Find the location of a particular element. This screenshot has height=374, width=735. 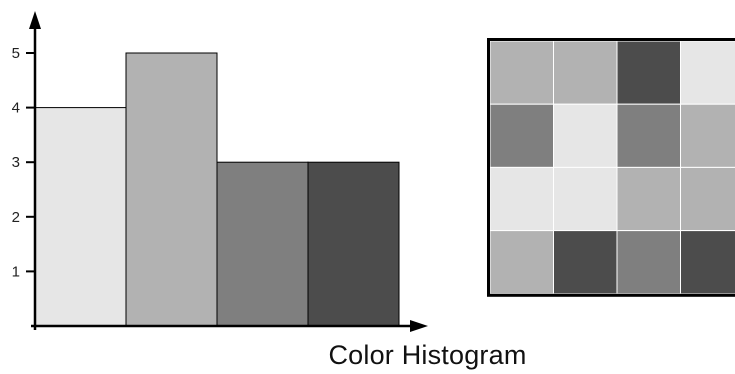

grid-cell-r3-c3 is located at coordinates (648, 199).